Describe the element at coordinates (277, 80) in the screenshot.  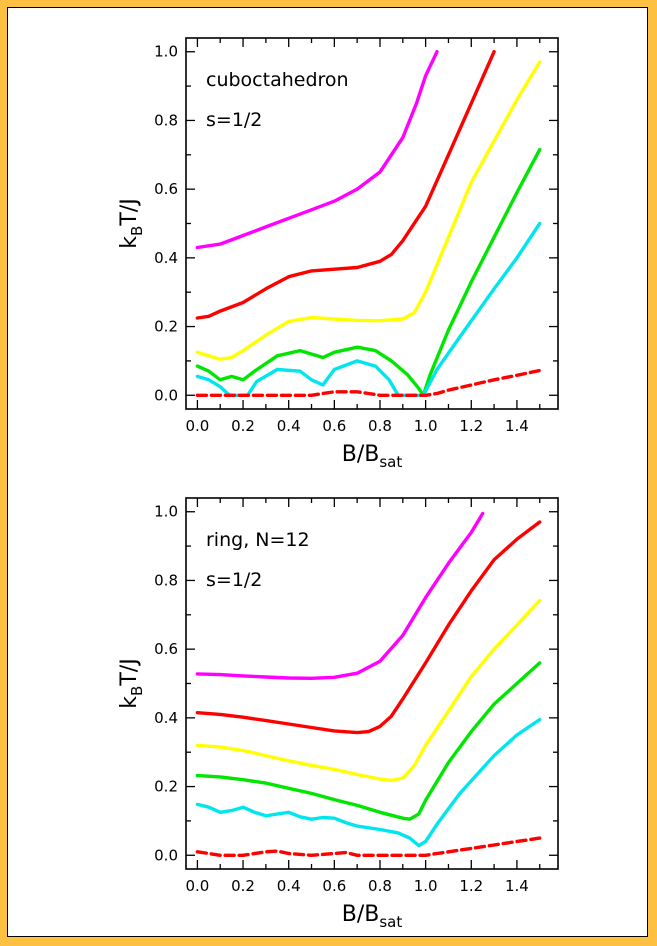
I see `annotation-0: cuboctahedron` at that location.